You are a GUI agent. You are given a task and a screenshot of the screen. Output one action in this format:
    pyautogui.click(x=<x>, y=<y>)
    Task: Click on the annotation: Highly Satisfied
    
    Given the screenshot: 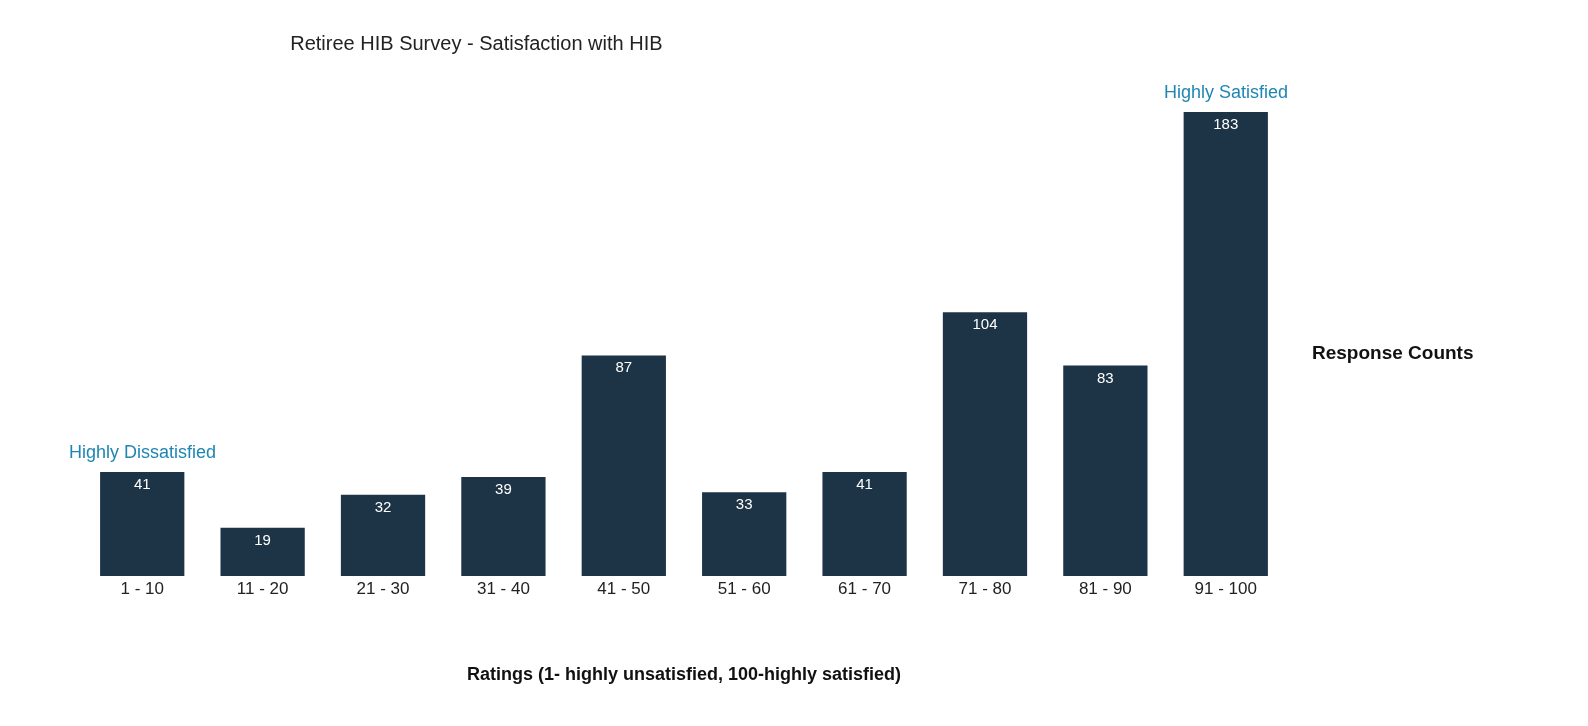 What is the action you would take?
    pyautogui.click(x=1226, y=92)
    